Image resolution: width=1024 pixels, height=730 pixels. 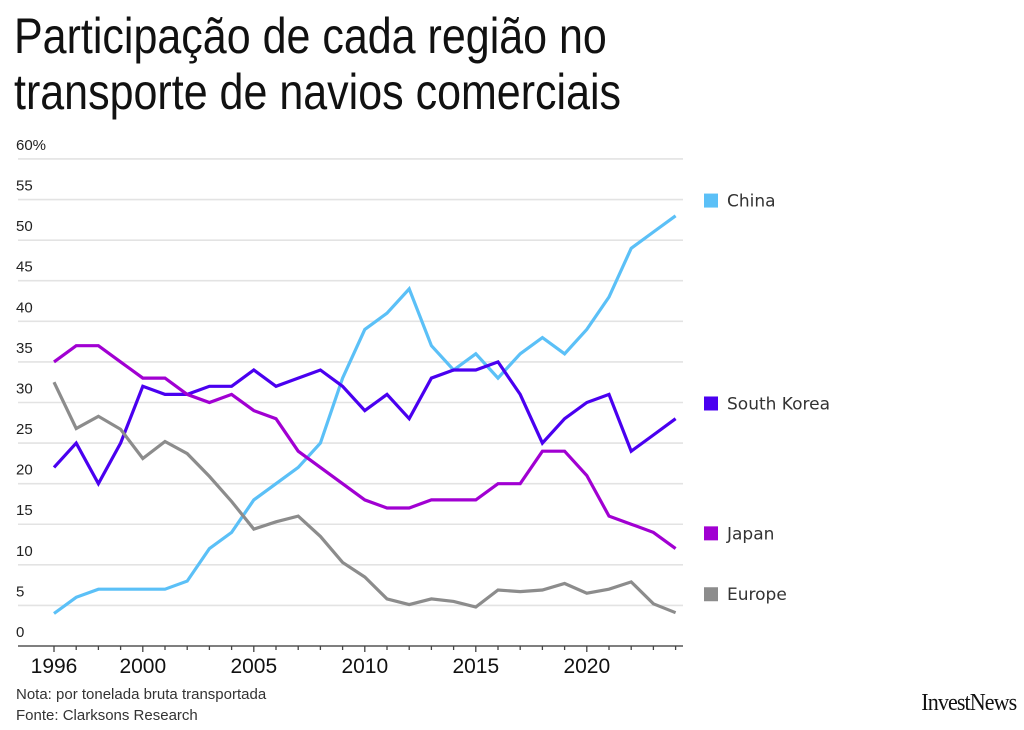 What do you see at coordinates (107, 715) in the screenshot?
I see `source-text: Fonte: Clarksons Research` at bounding box center [107, 715].